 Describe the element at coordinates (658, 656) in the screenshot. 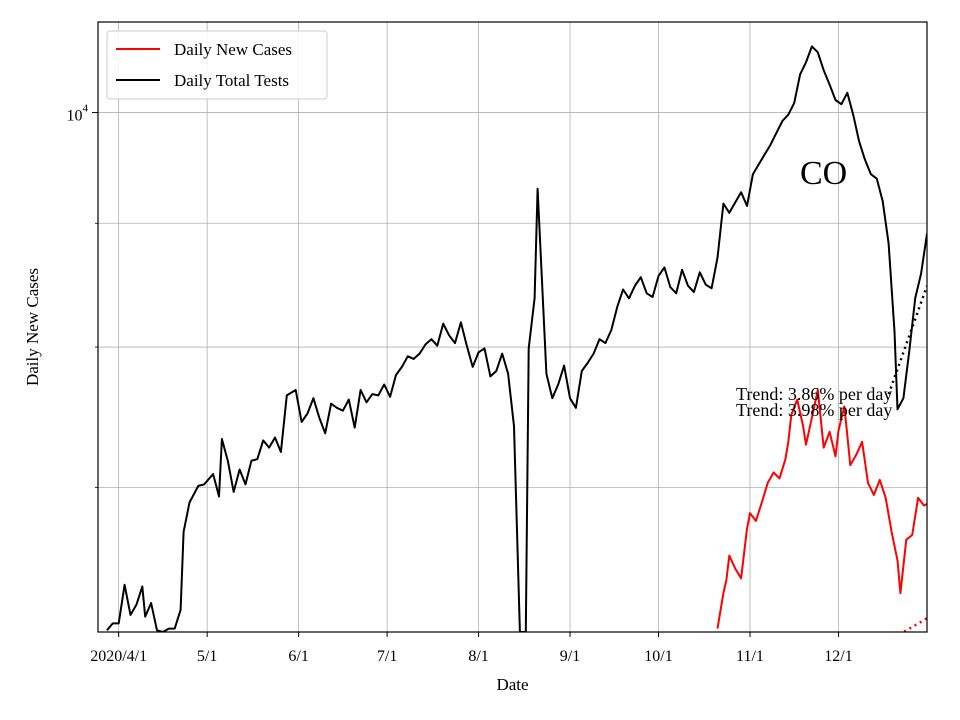

I see `x-tick-label: 10/1` at that location.